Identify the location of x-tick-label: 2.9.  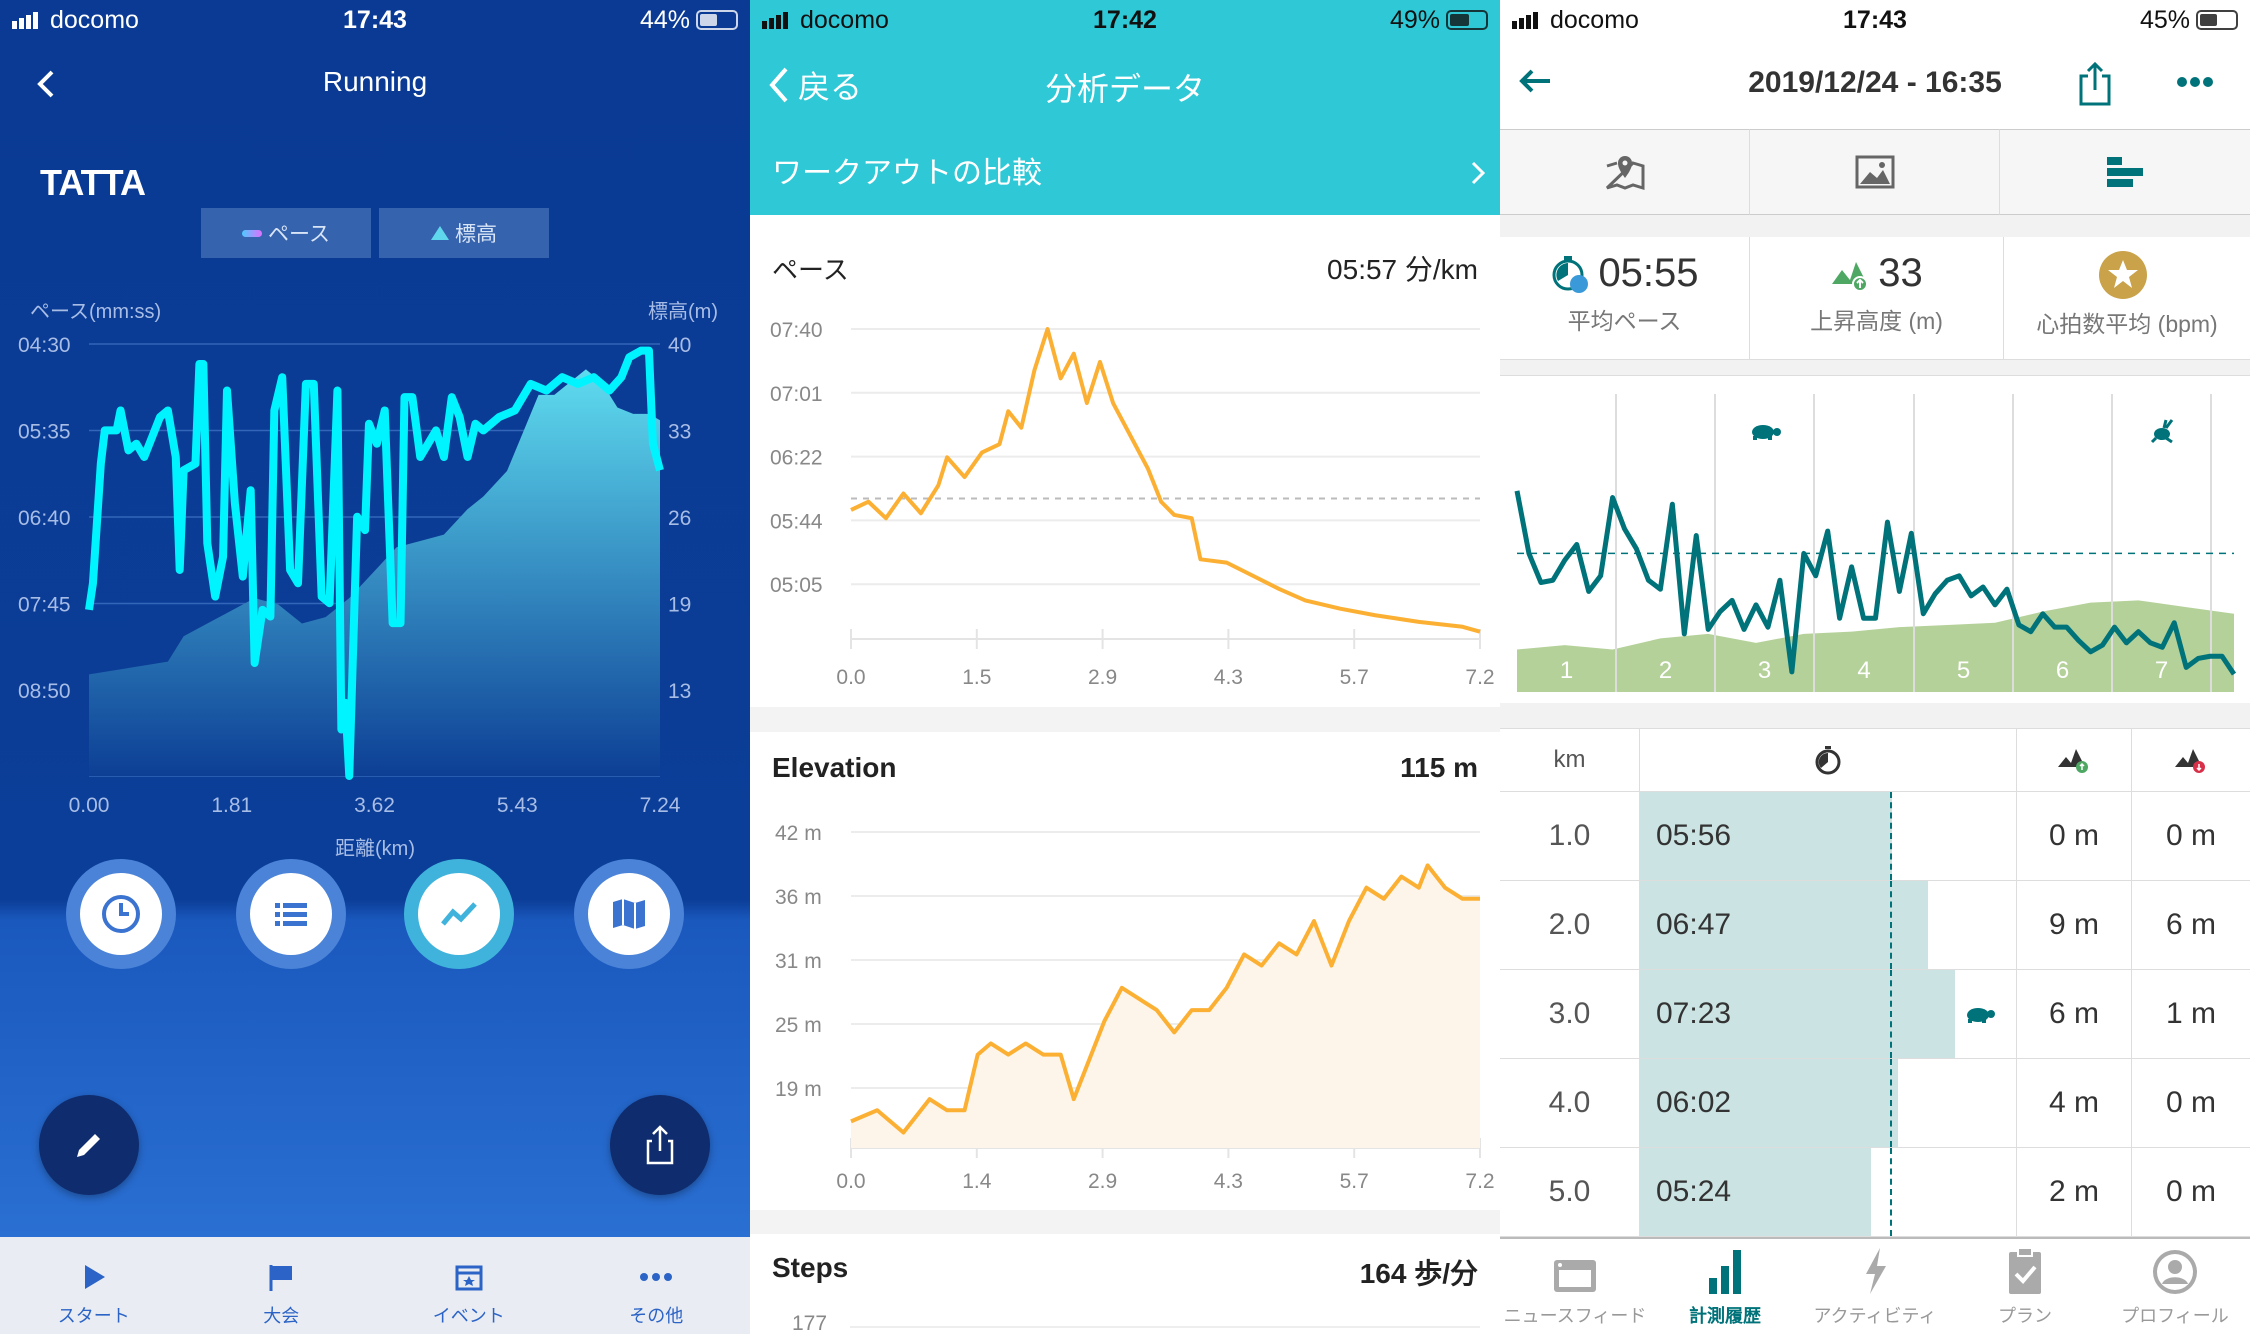
(1102, 1181).